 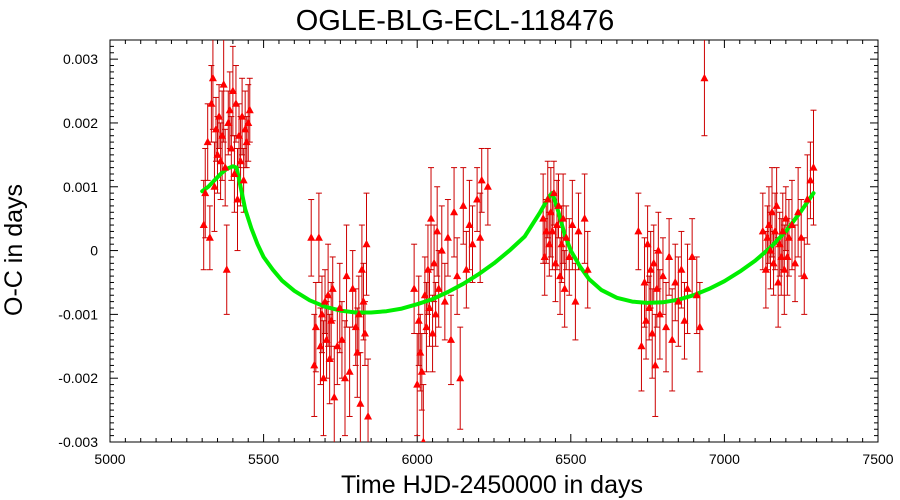 I want to click on x-tick-label: 7000, so click(x=724, y=459).